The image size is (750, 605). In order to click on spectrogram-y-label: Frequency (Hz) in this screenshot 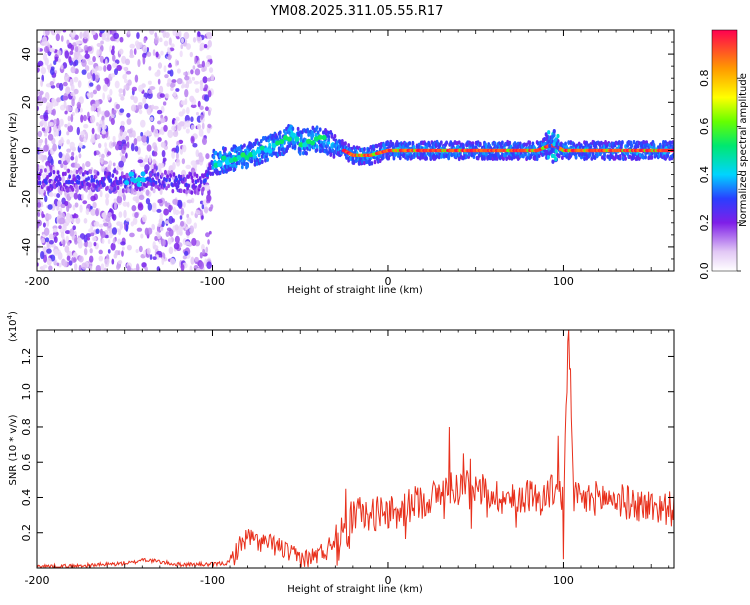, I will do `click(13, 150)`.